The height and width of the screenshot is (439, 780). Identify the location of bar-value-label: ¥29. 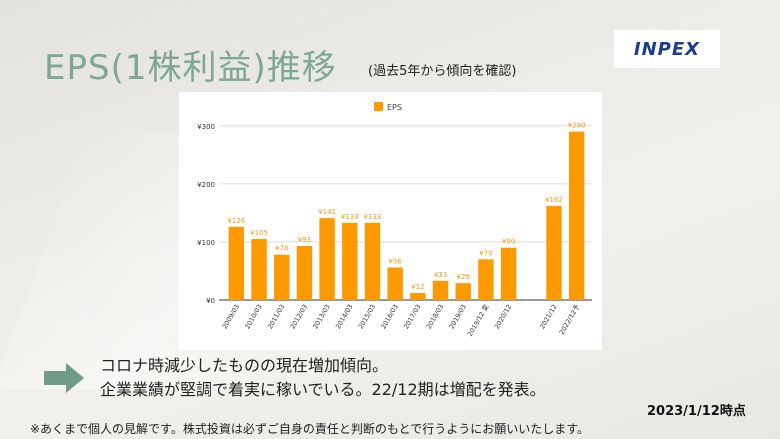
(463, 277).